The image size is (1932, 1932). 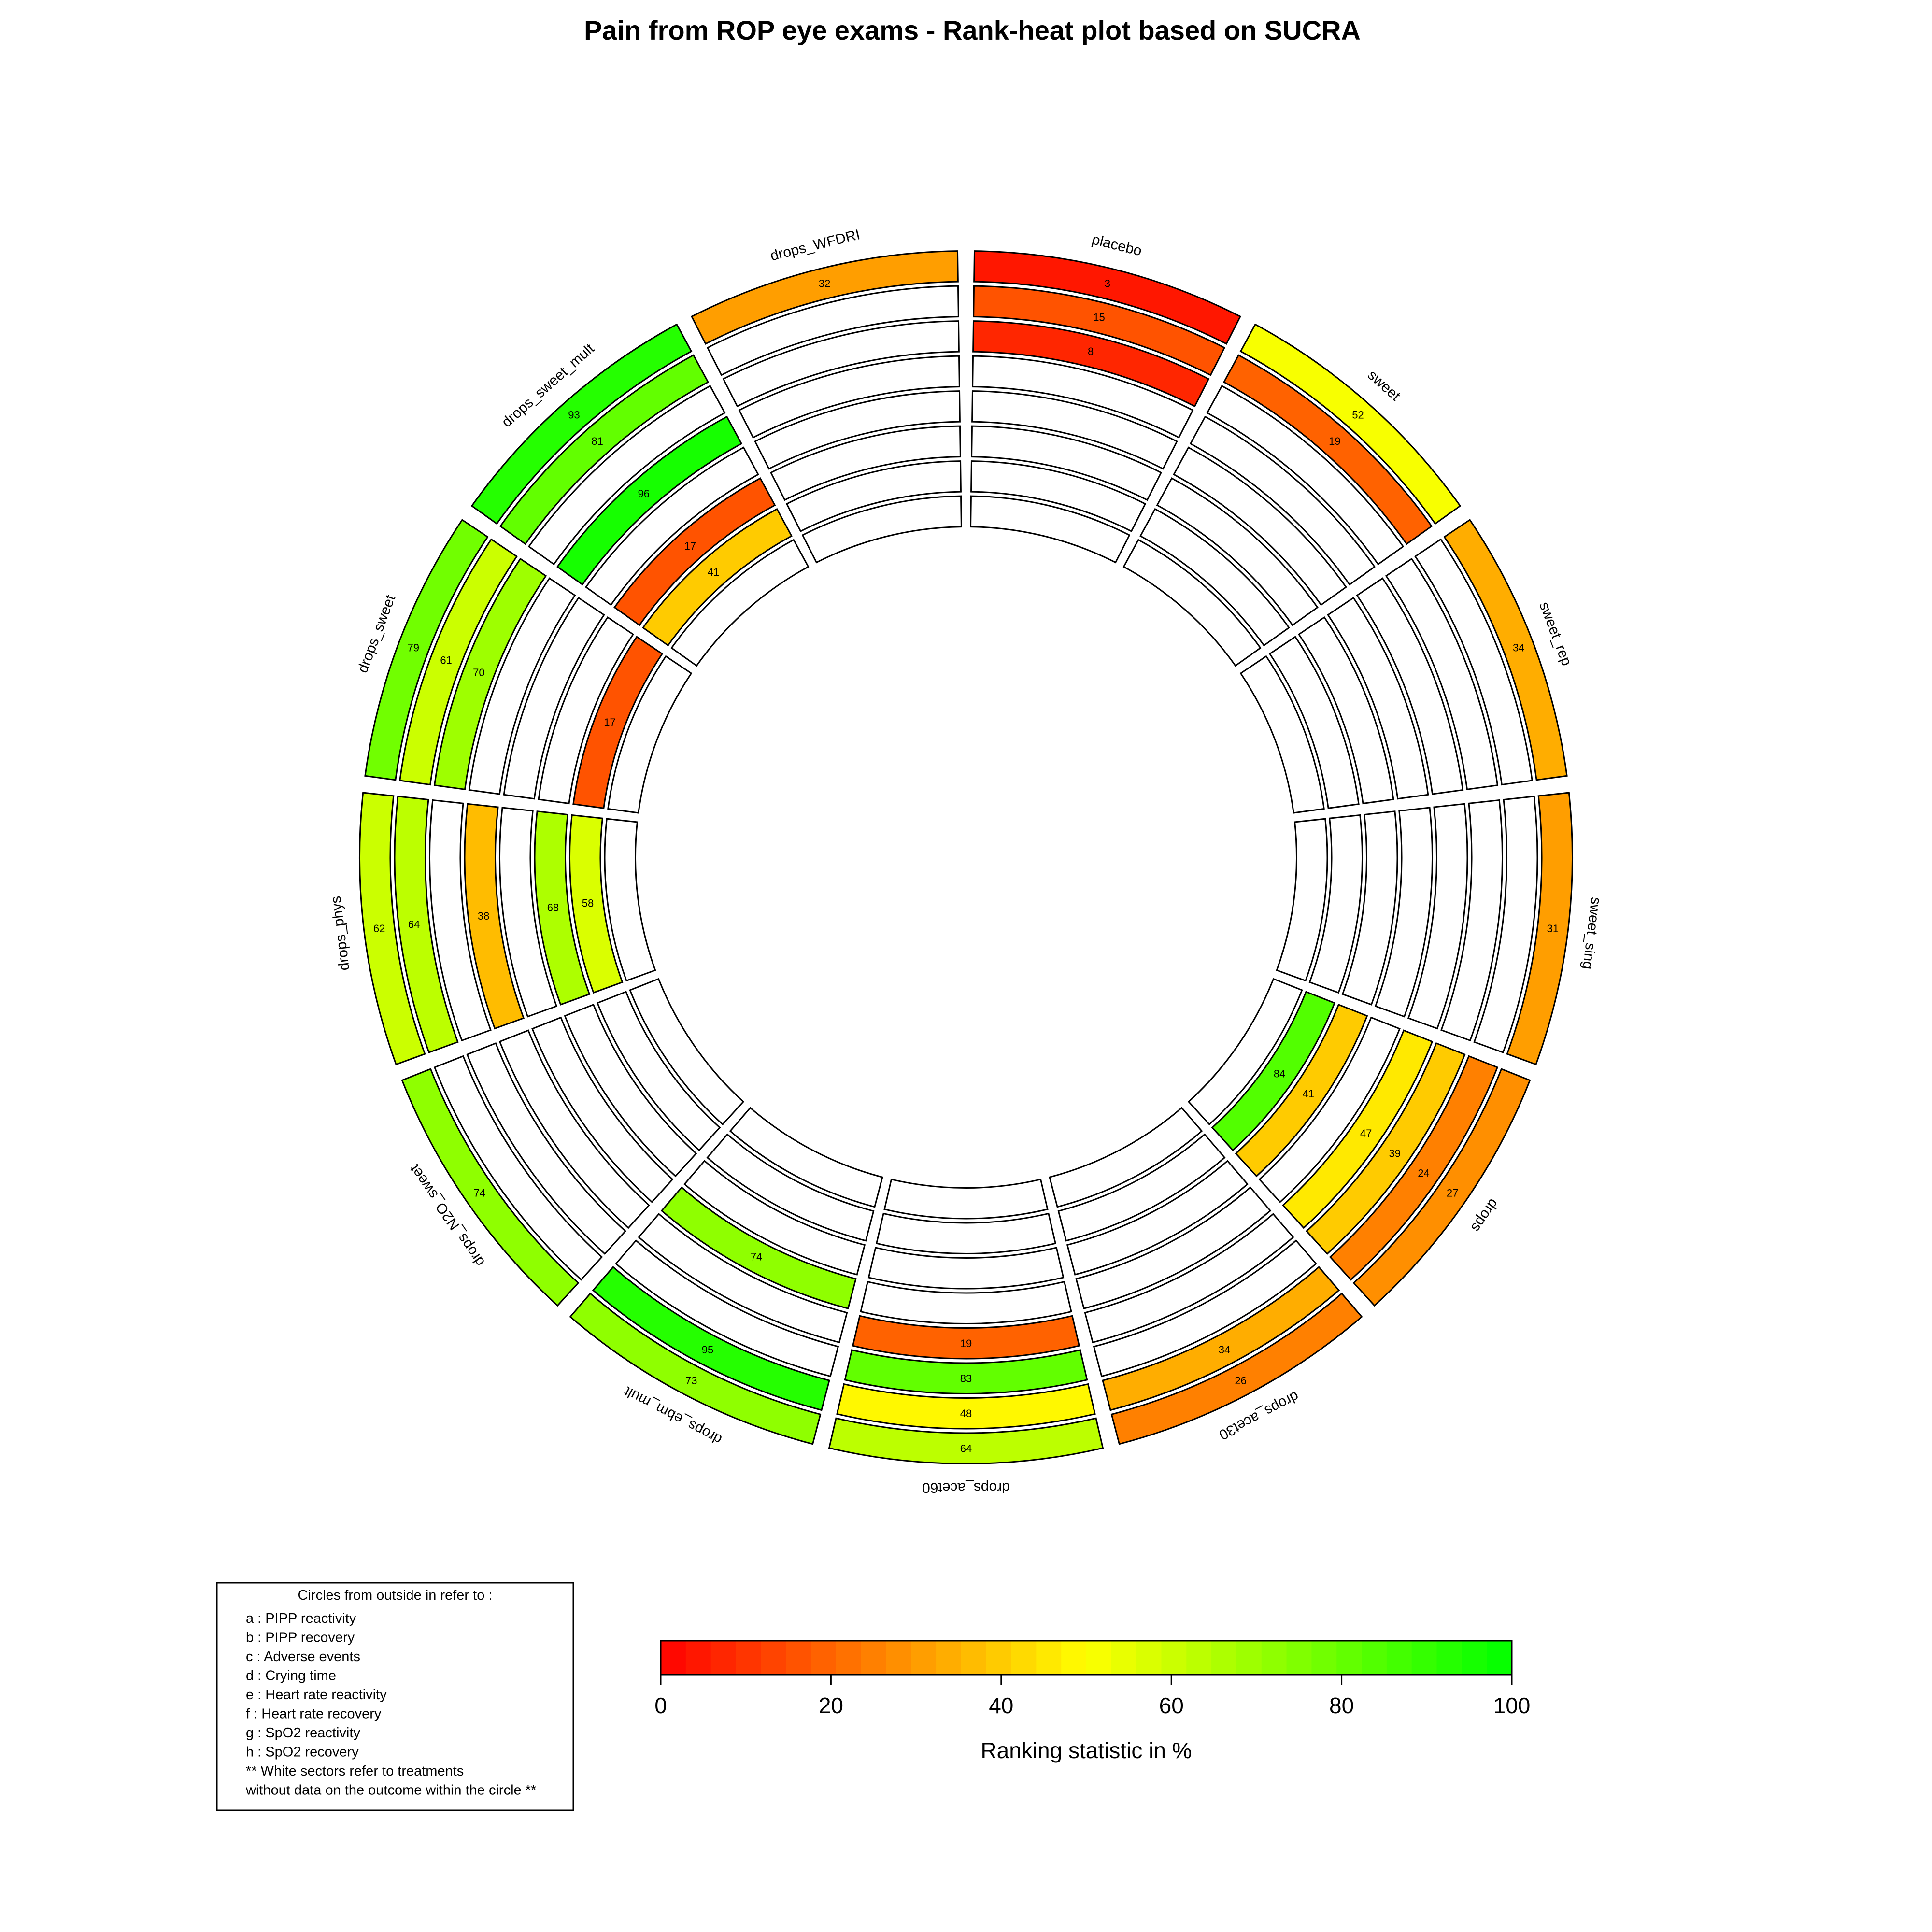 I want to click on sector-e-placebo, so click(x=1074, y=430).